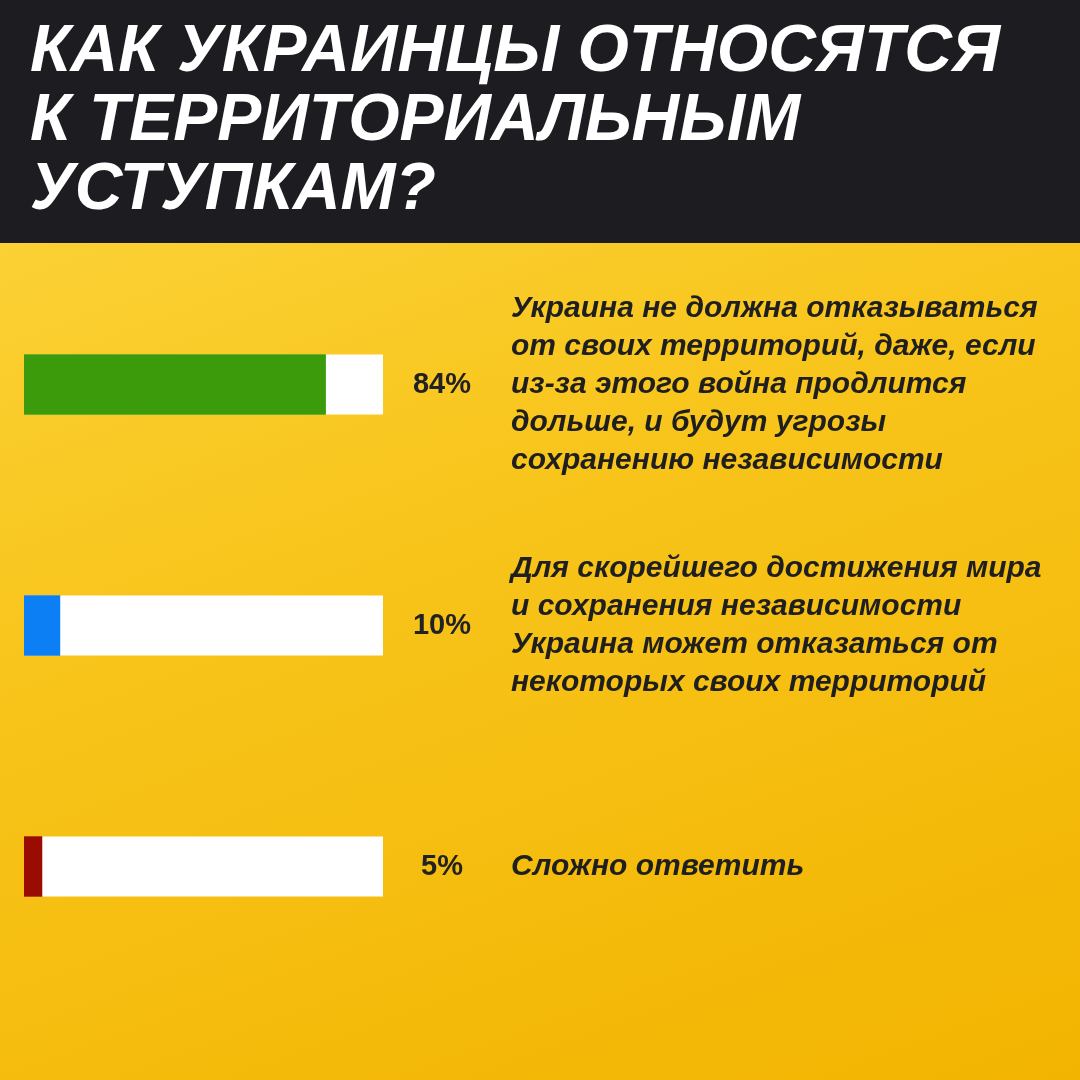 This screenshot has height=1080, width=1080. What do you see at coordinates (658, 864) in the screenshot?
I see `y-tick-label: Сложно ответить` at bounding box center [658, 864].